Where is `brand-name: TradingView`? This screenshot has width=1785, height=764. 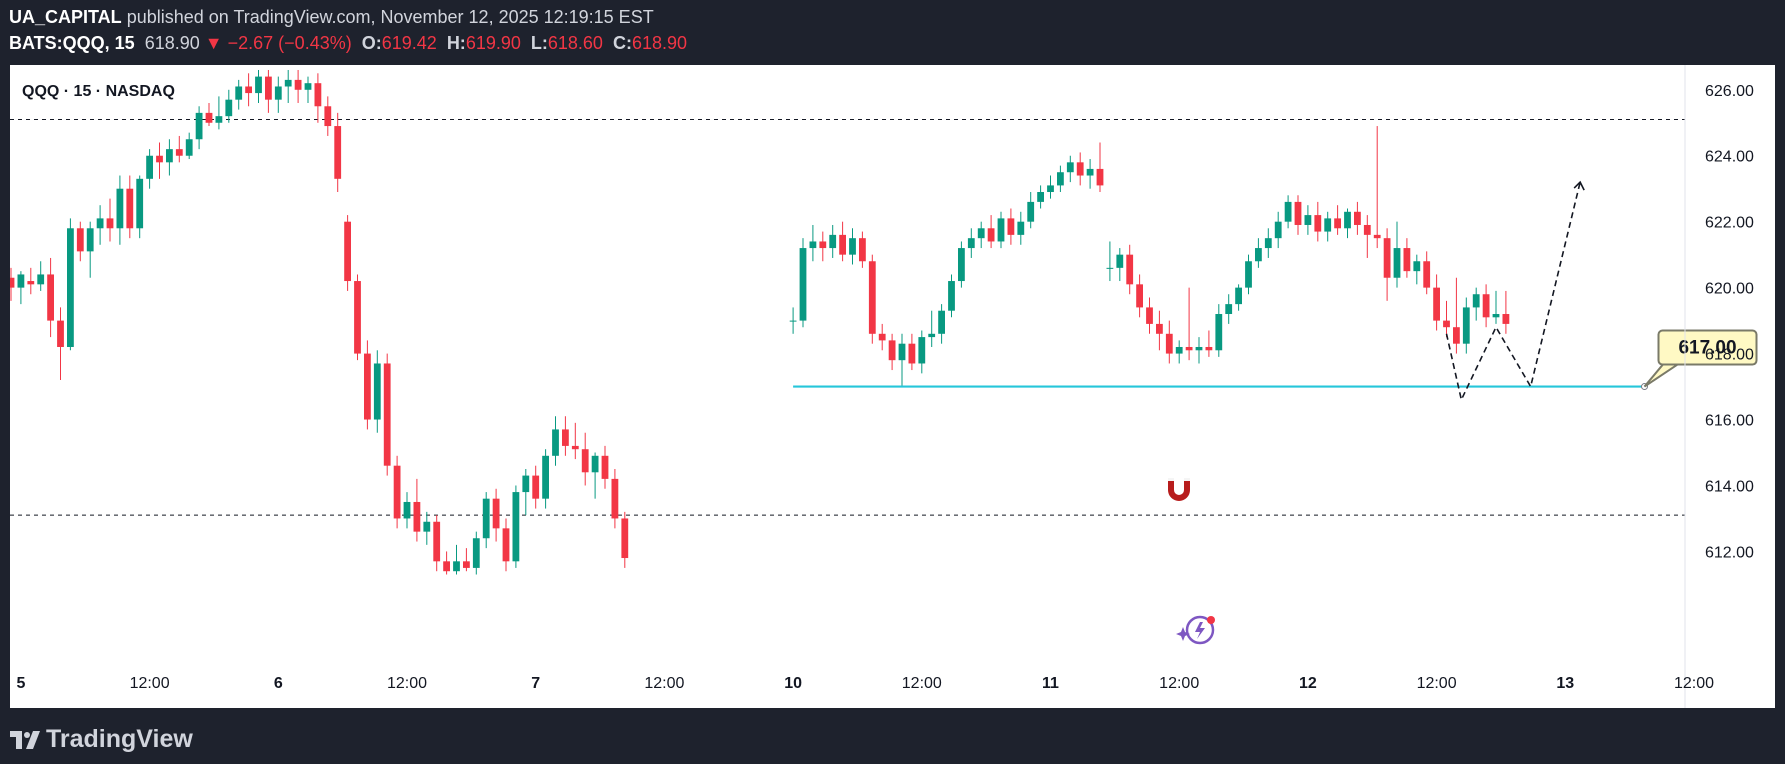
brand-name: TradingView is located at coordinates (119, 739).